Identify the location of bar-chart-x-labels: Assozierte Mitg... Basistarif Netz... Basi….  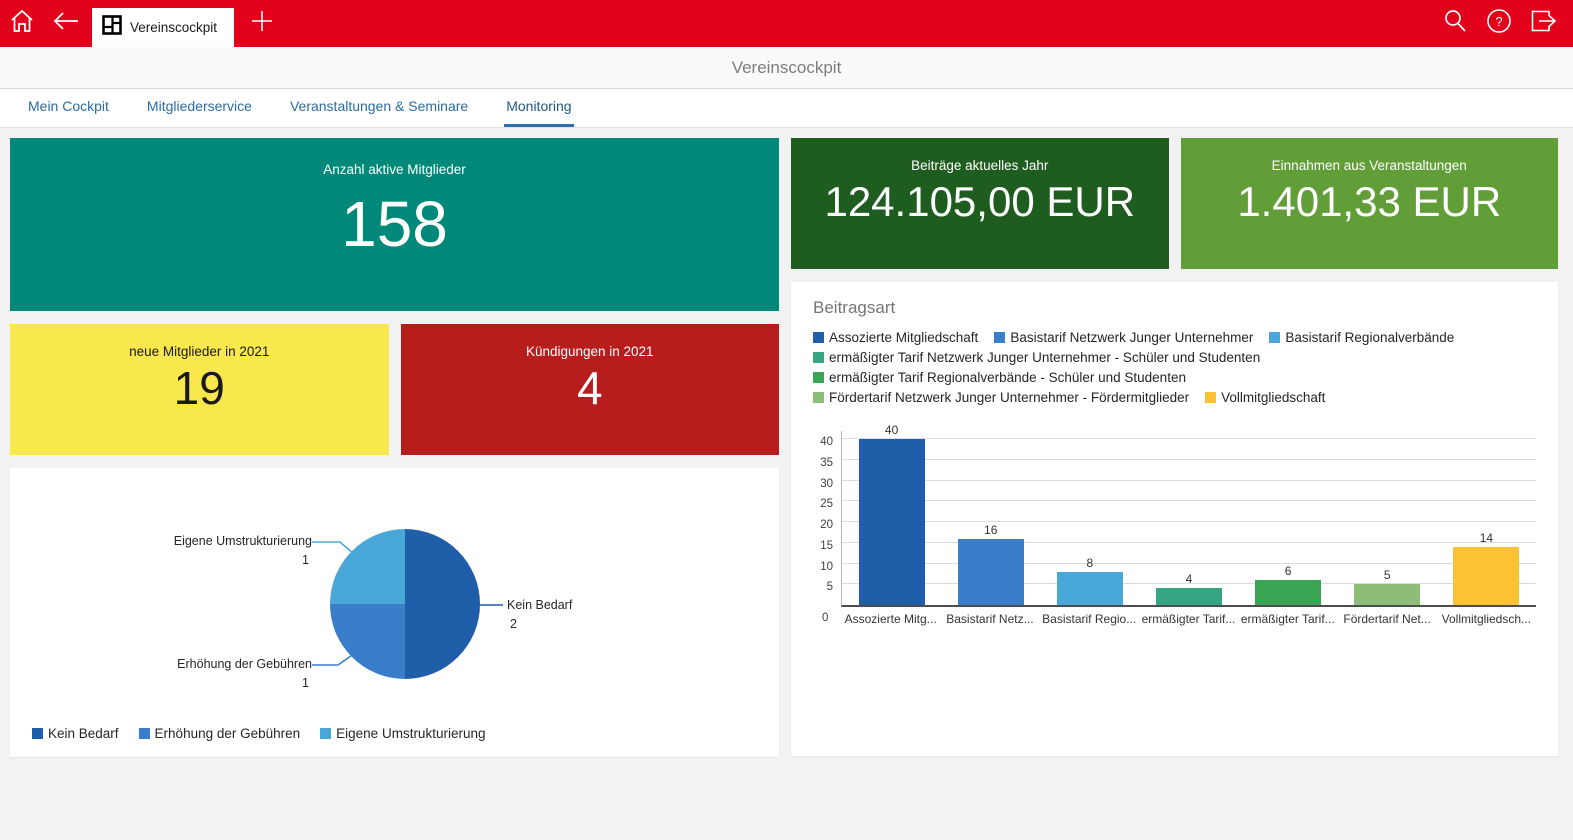
(1188, 619).